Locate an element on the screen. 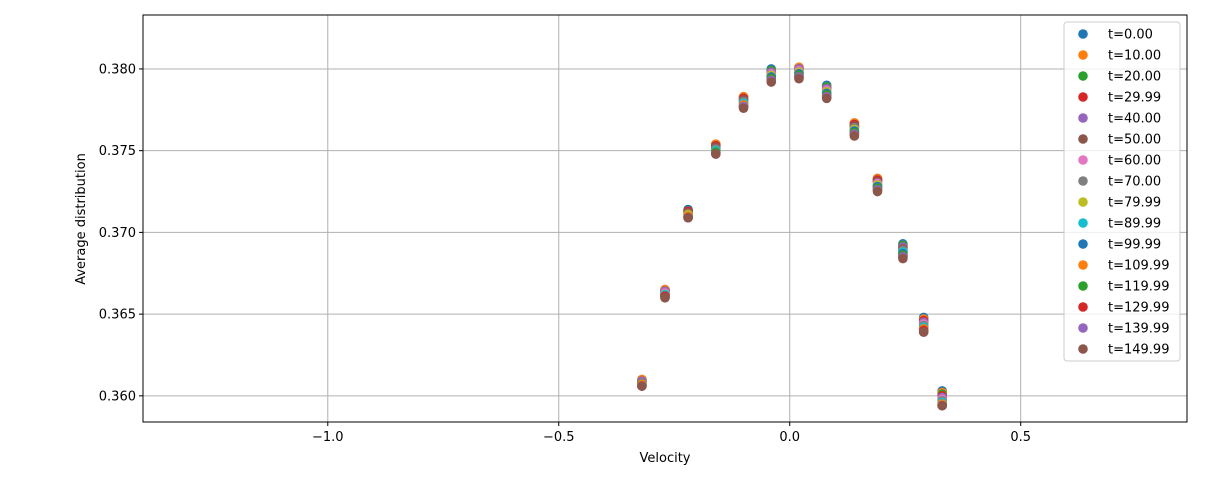 The width and height of the screenshot is (1215, 480). legend-item: t=40.00 is located at coordinates (1119, 119).